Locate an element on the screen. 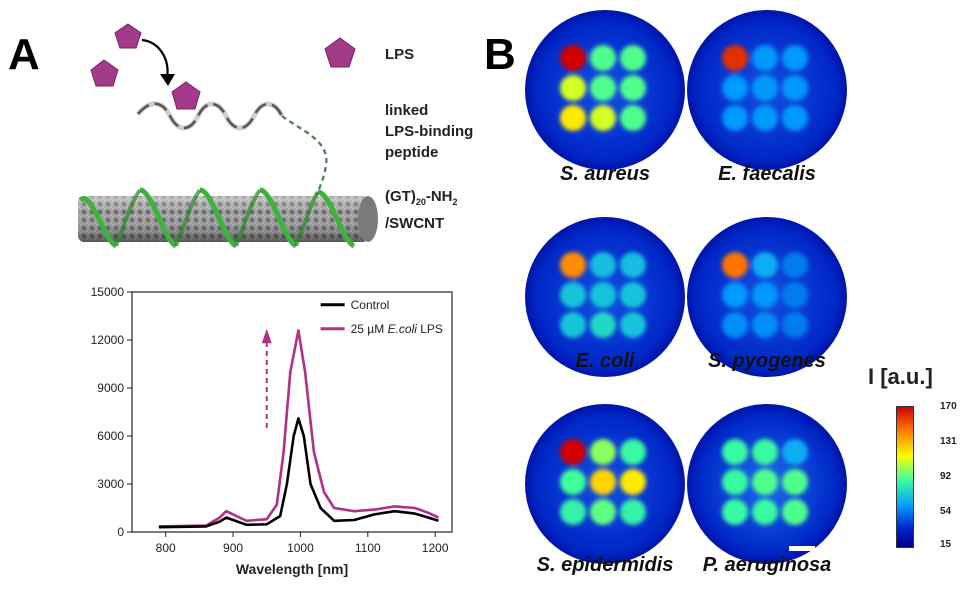  organism-label: S. epidermidis is located at coordinates (605, 565).